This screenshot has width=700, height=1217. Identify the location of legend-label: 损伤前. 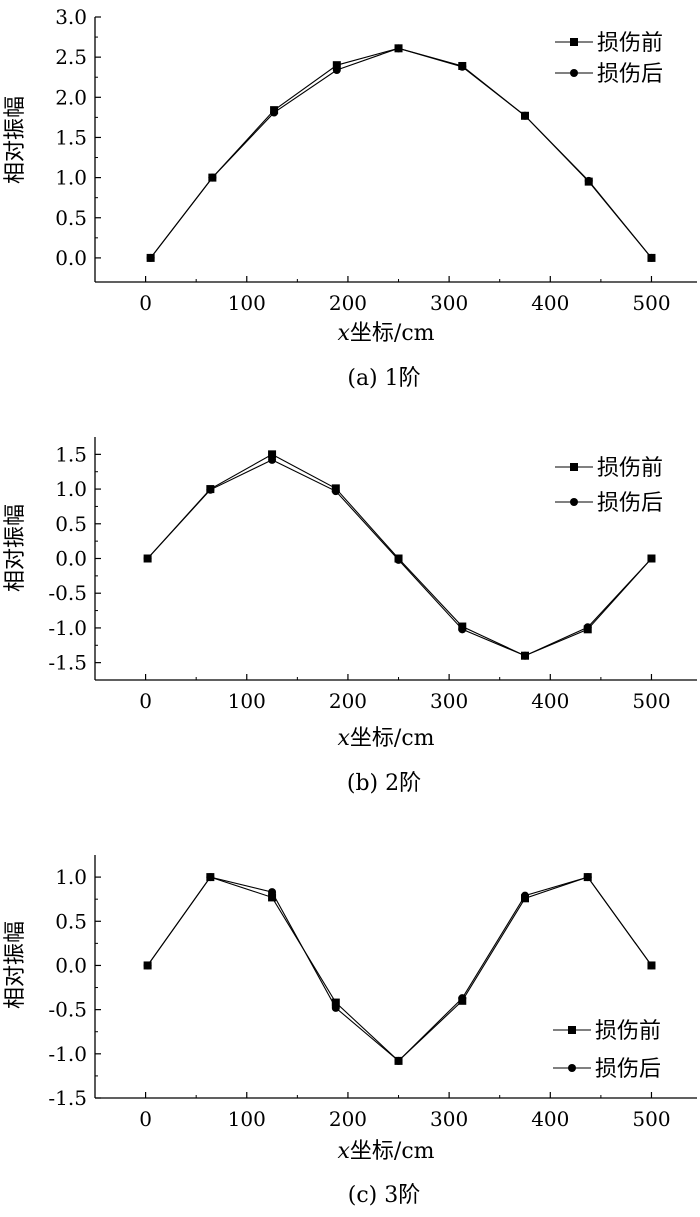
(630, 43).